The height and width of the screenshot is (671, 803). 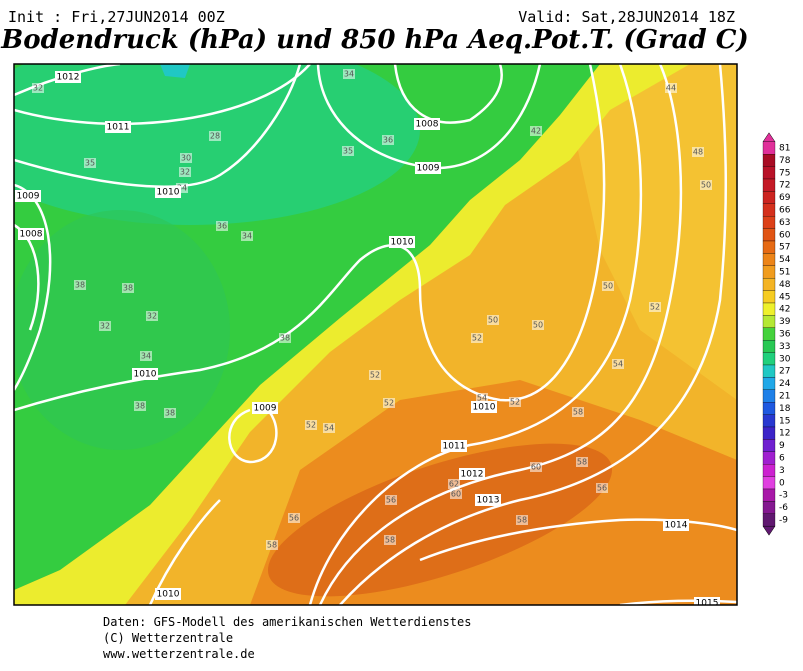 What do you see at coordinates (785, 198) in the screenshot?
I see `legend-label: 69` at bounding box center [785, 198].